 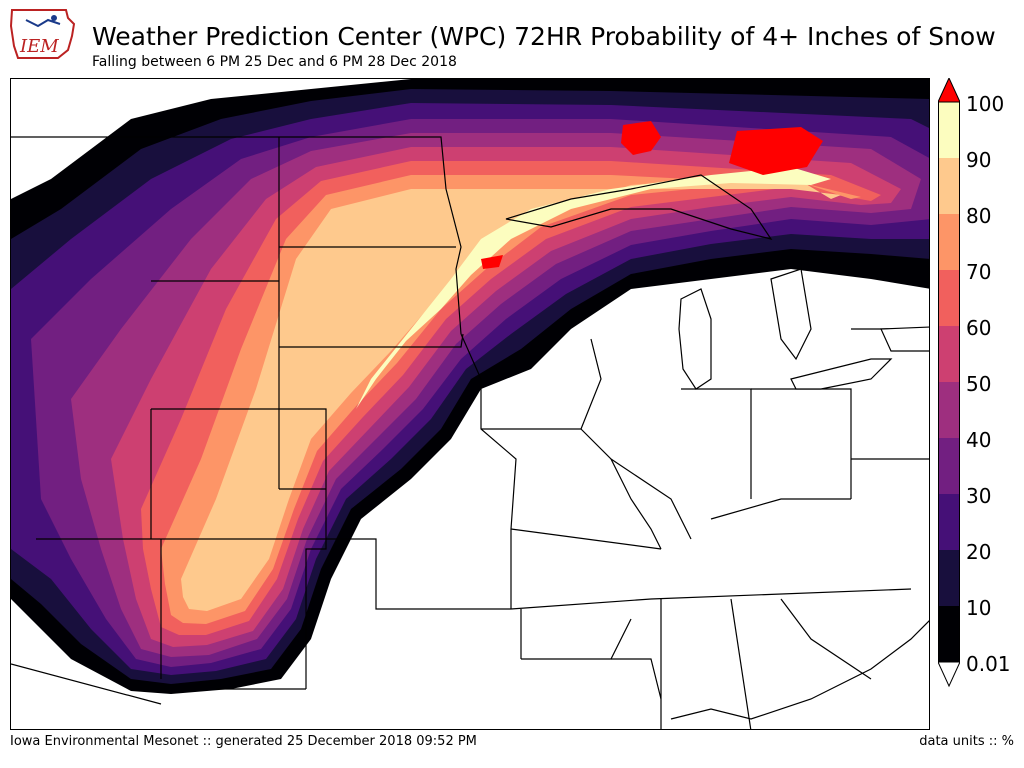 I want to click on colorbar-tick: 60, so click(x=979, y=328).